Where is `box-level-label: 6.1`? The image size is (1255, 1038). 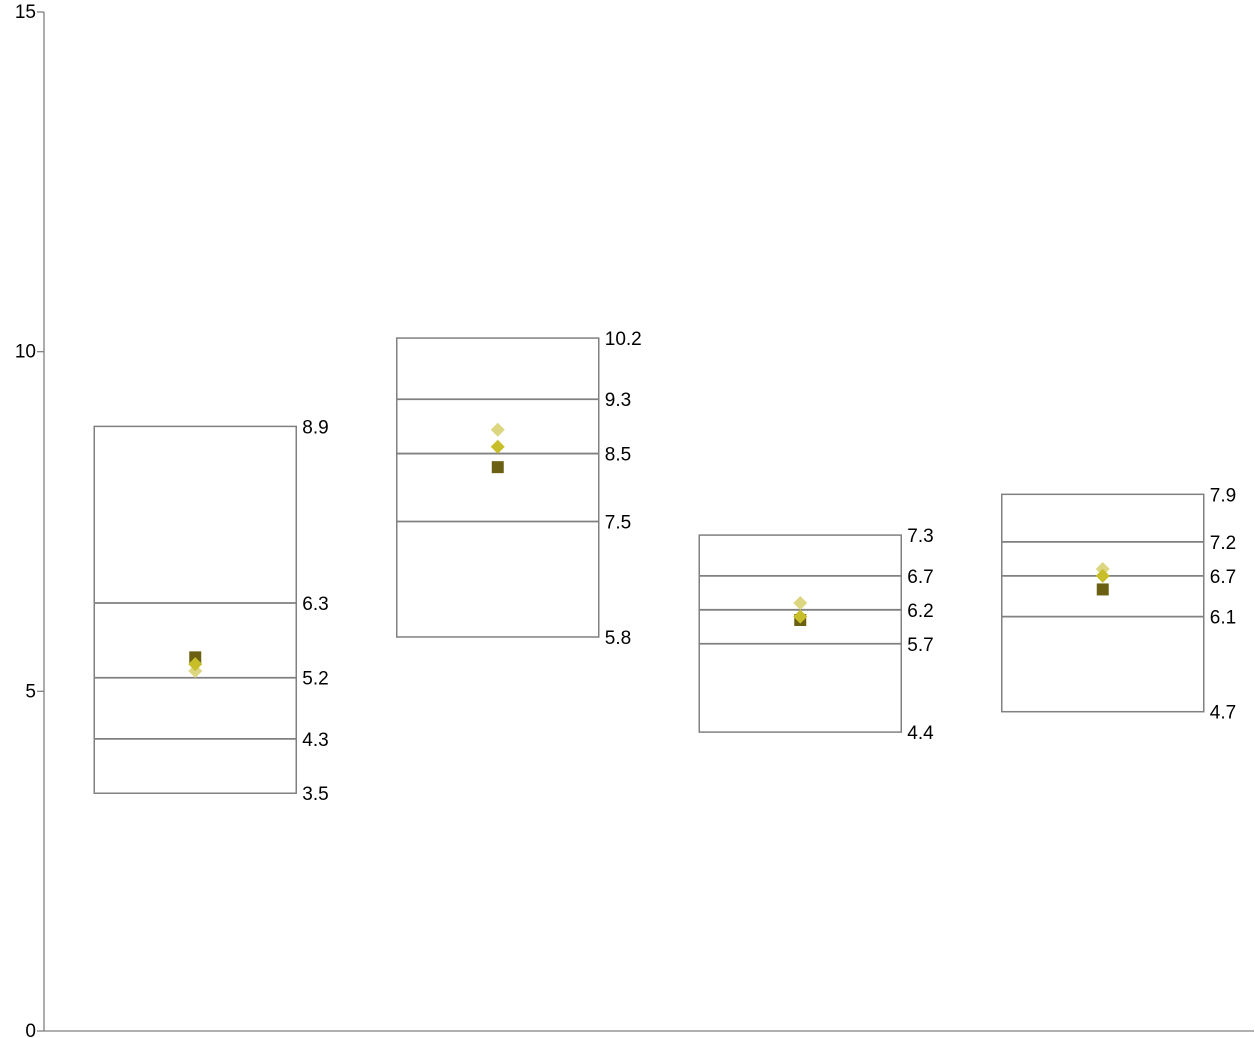 box-level-label: 6.1 is located at coordinates (1223, 618).